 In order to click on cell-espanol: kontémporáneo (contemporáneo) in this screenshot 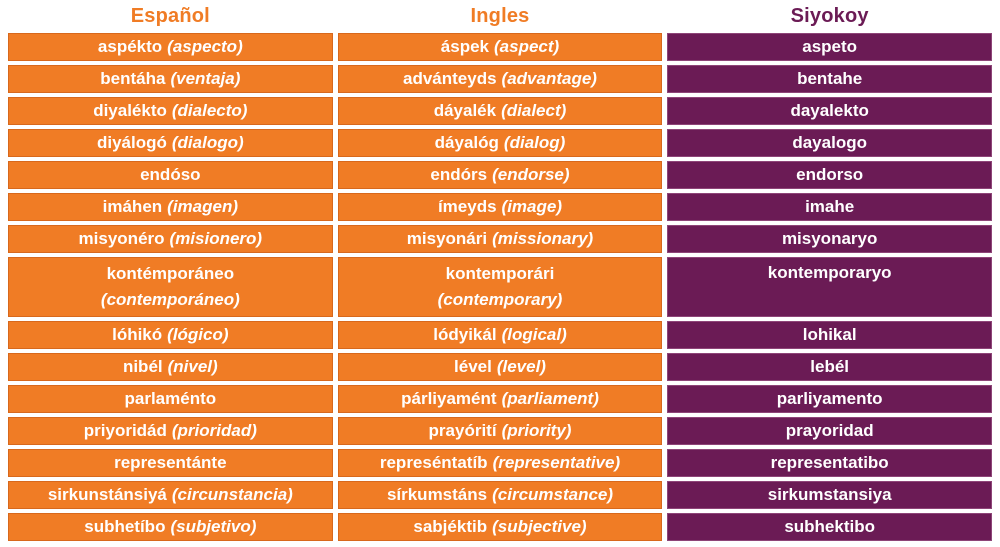, I will do `click(170, 287)`.